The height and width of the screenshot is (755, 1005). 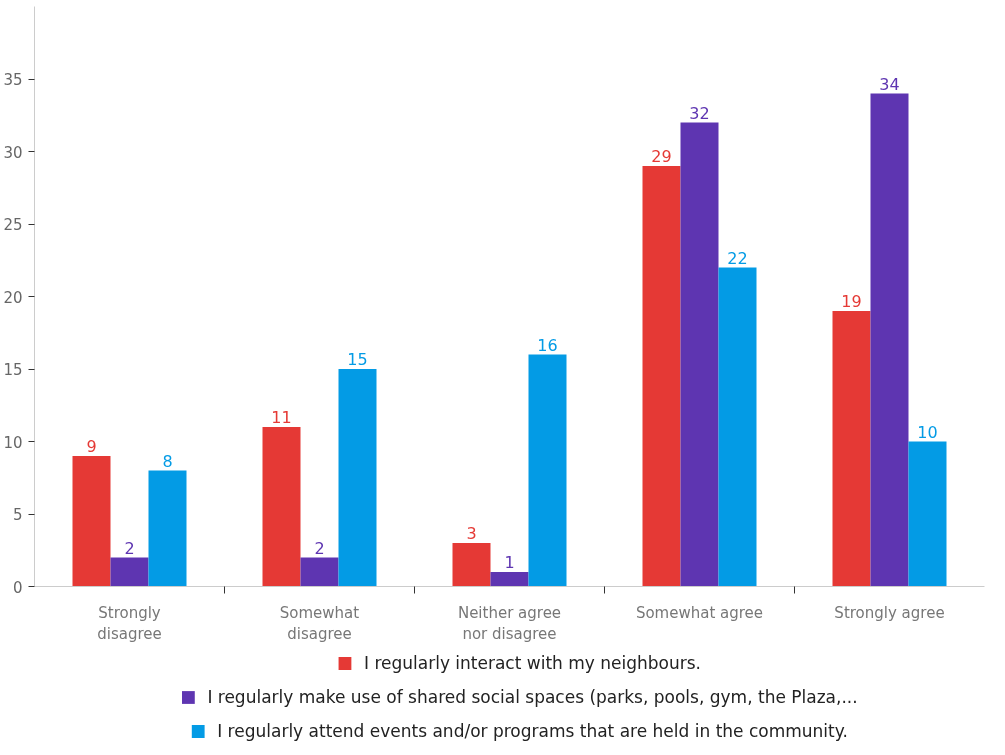 What do you see at coordinates (532, 731) in the screenshot?
I see `legend-label: I regularly attend events and/or programs that are held in the community.` at bounding box center [532, 731].